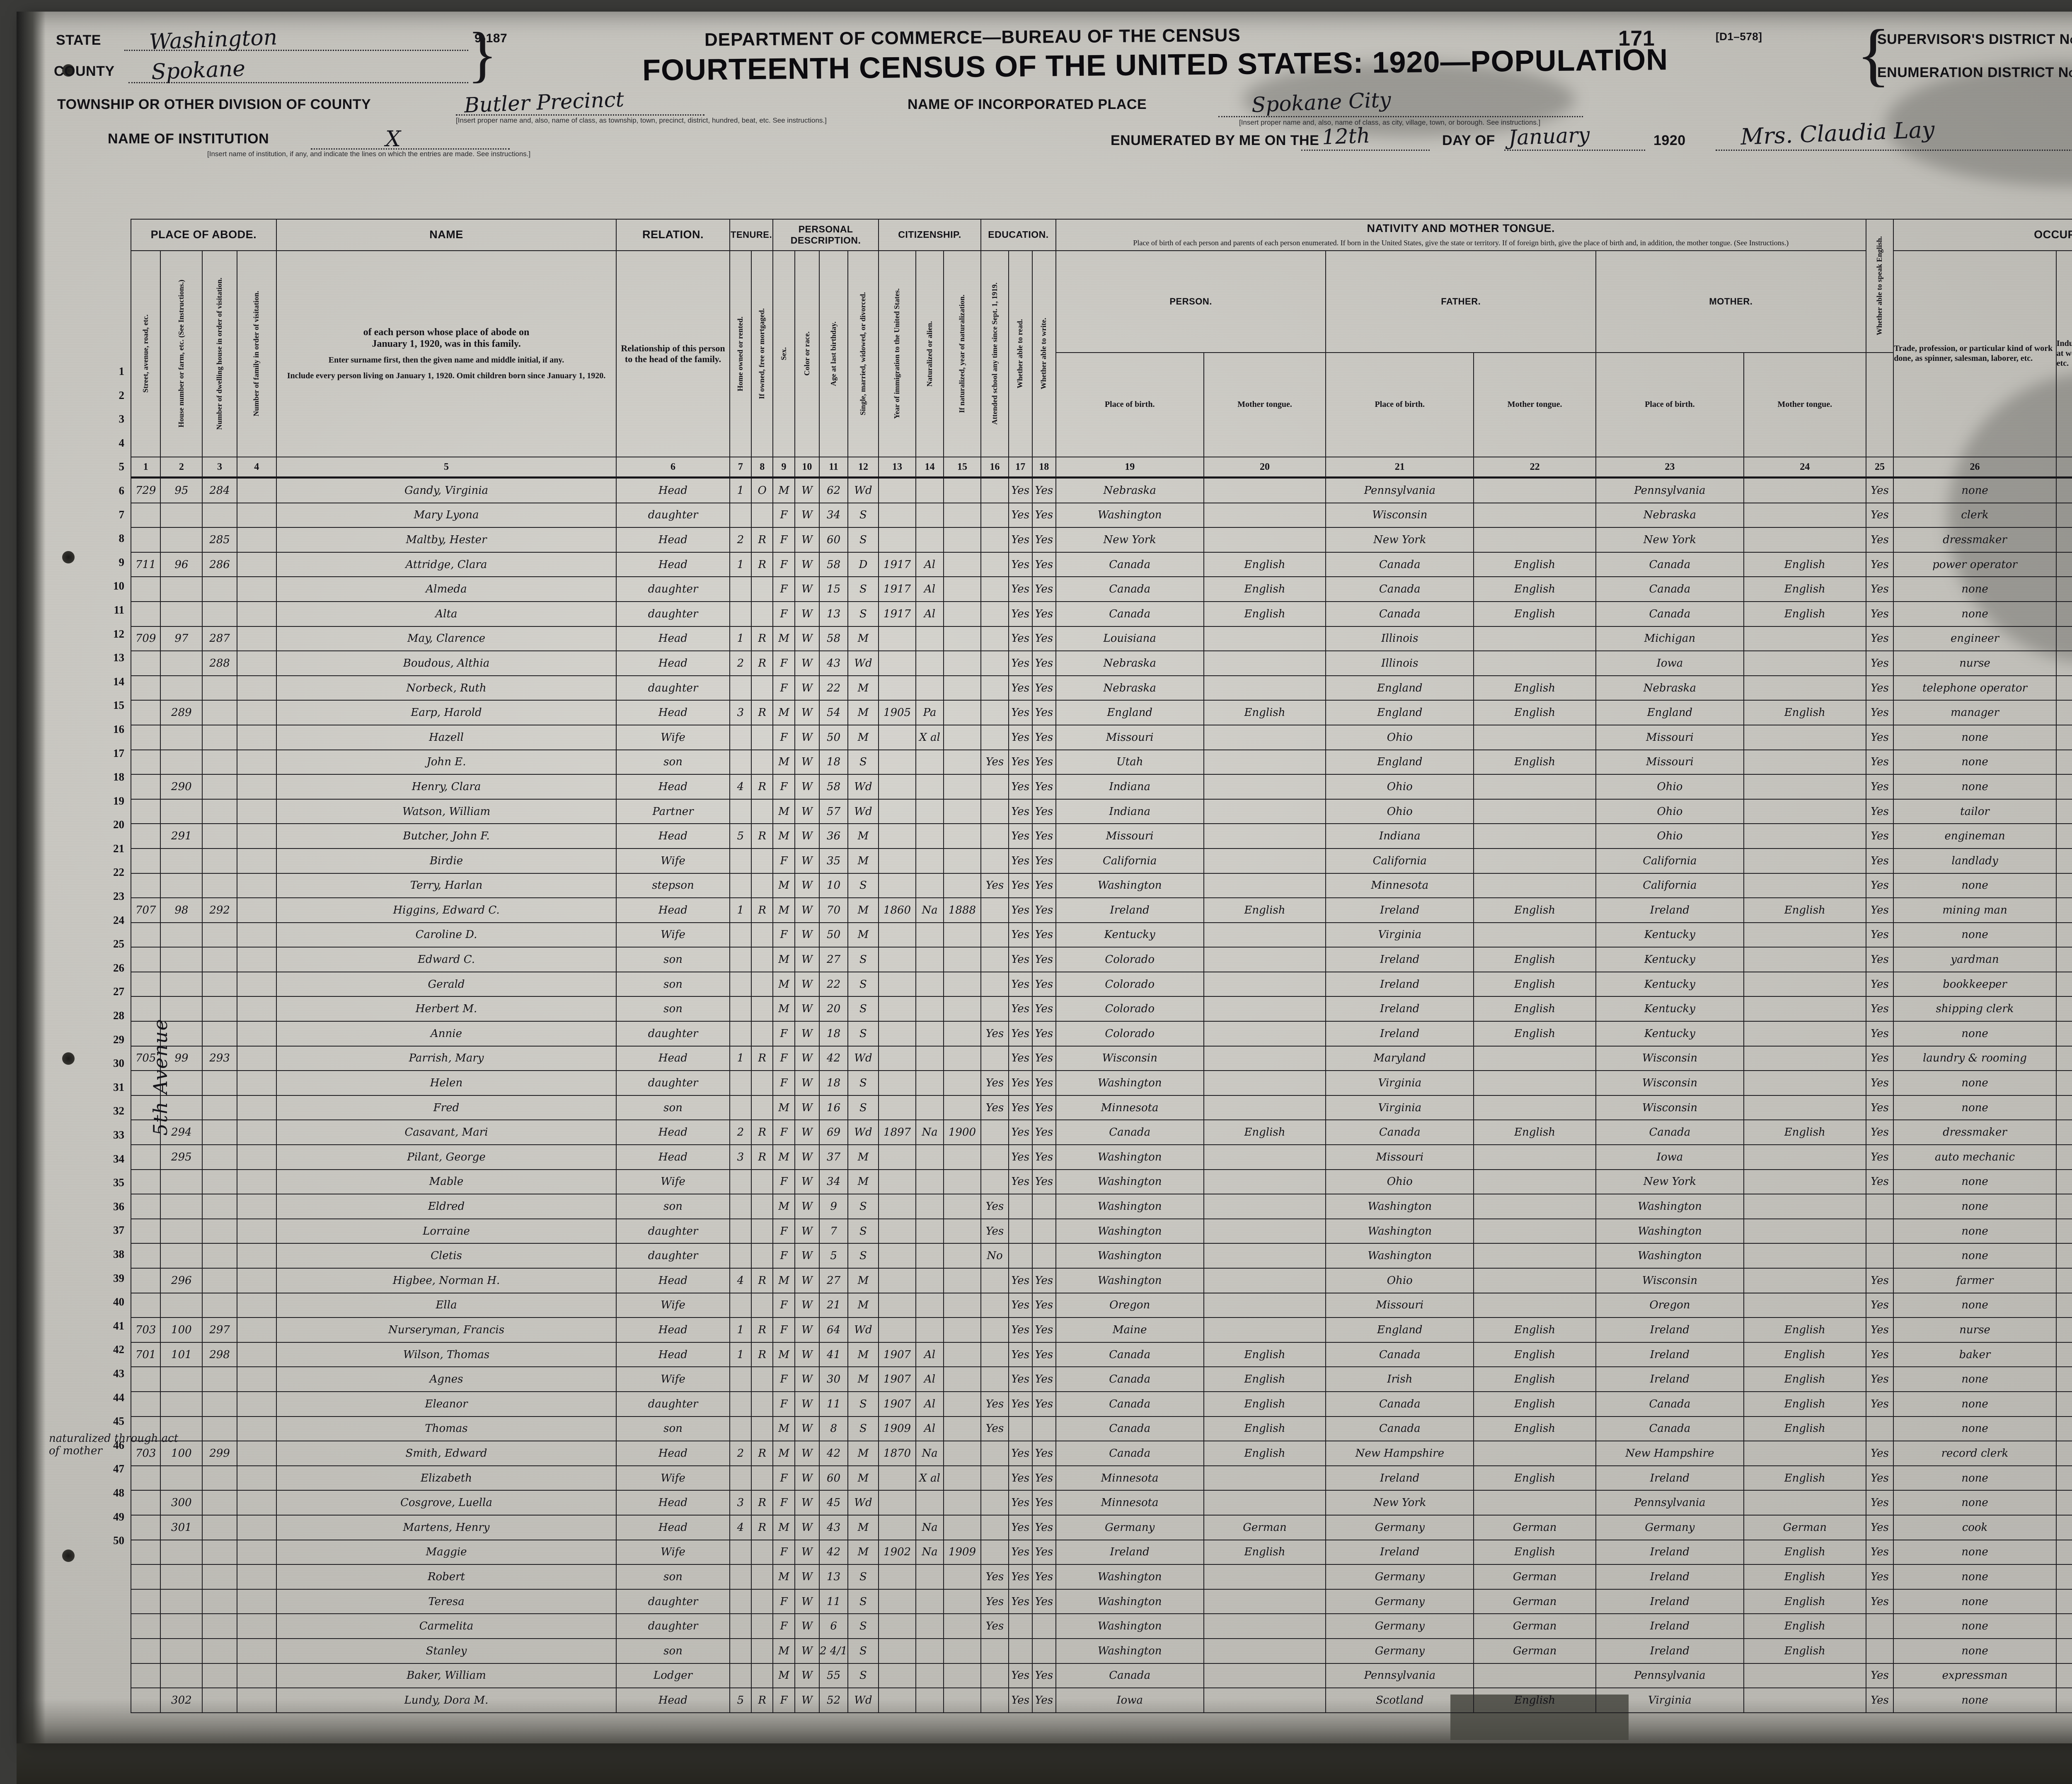 This screenshot has height=1784, width=2072. What do you see at coordinates (863, 1330) in the screenshot?
I see `cell-marital: Wd` at bounding box center [863, 1330].